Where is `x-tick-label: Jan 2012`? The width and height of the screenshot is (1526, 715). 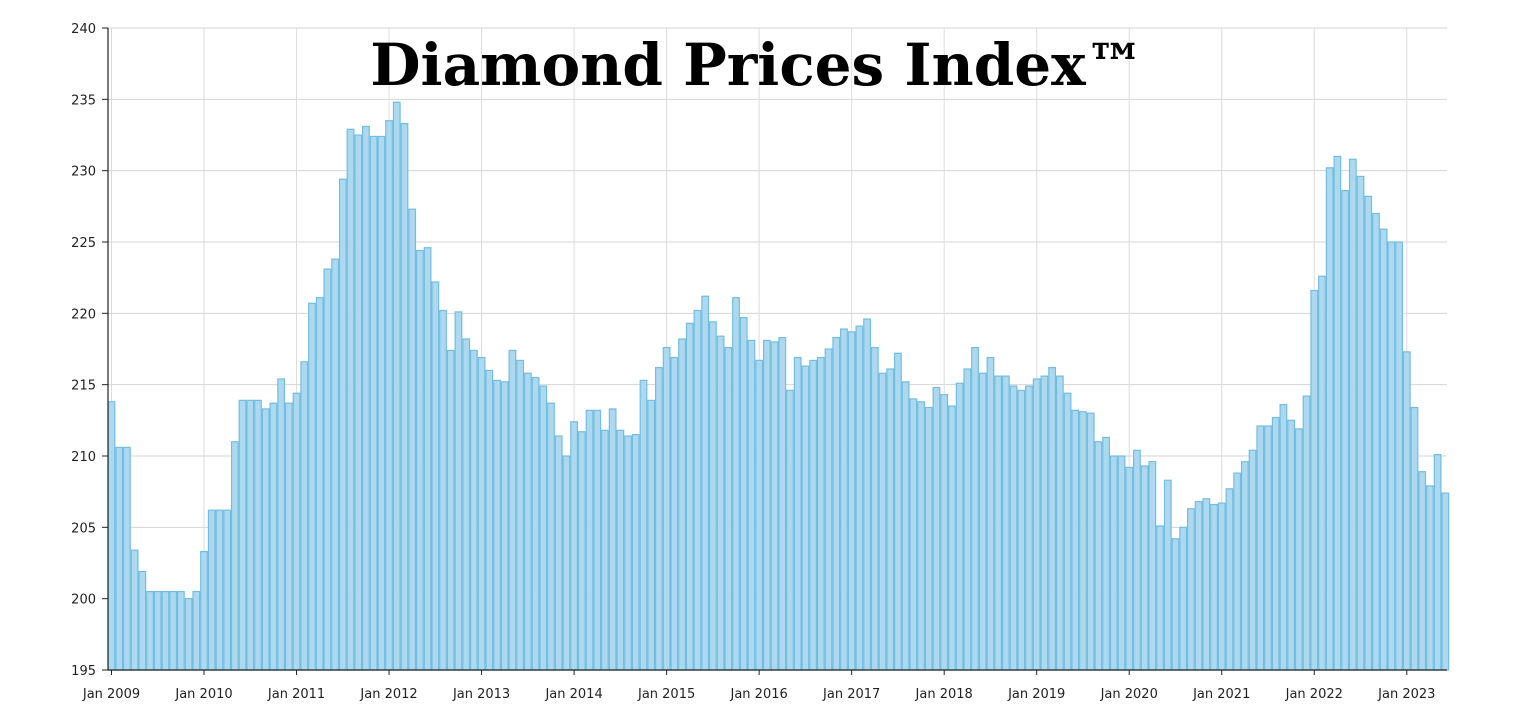
x-tick-label: Jan 2012 is located at coordinates (388, 694).